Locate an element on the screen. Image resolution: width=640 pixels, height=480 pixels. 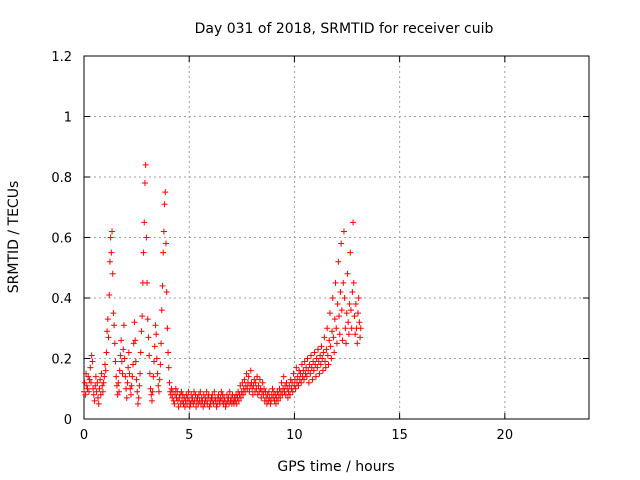
x-tick-label: 15 is located at coordinates (399, 435).